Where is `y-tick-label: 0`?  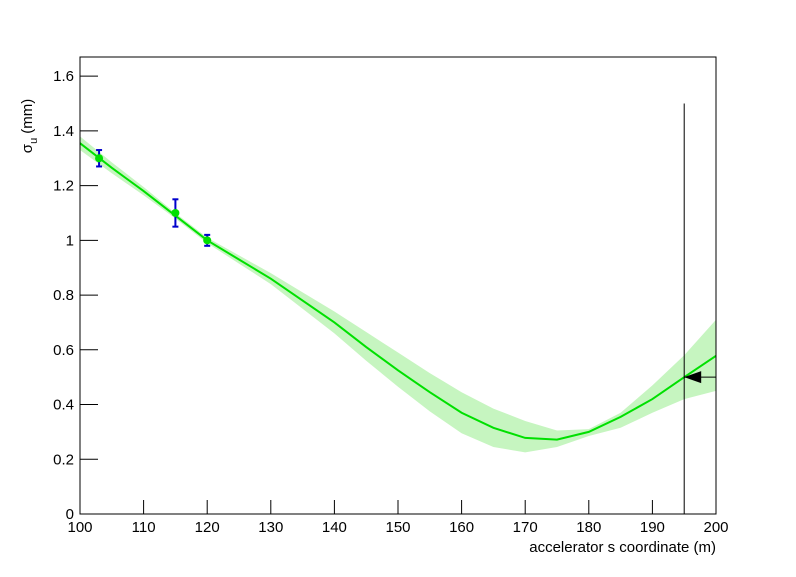 y-tick-label: 0 is located at coordinates (70, 514).